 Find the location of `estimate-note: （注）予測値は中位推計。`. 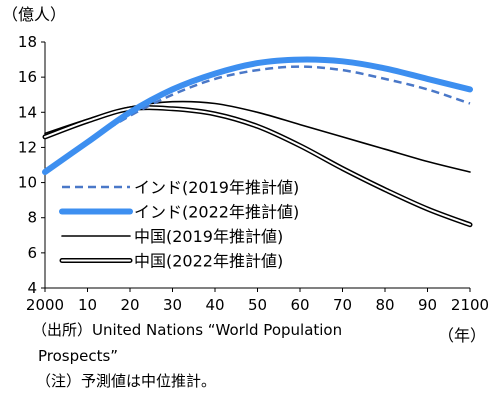

estimate-note: （注）予測値は中位推計。 is located at coordinates (126, 381).